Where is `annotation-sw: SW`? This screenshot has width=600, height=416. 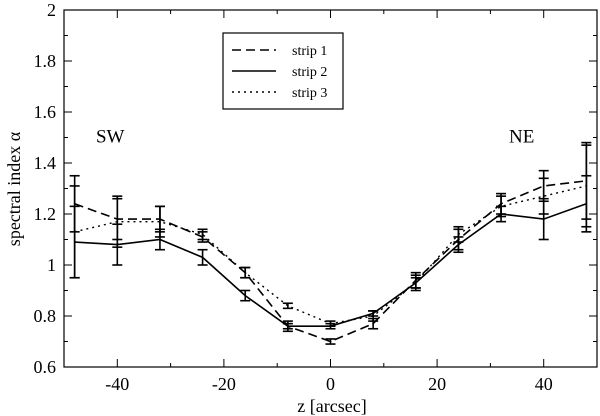
annotation-sw: SW is located at coordinates (110, 137).